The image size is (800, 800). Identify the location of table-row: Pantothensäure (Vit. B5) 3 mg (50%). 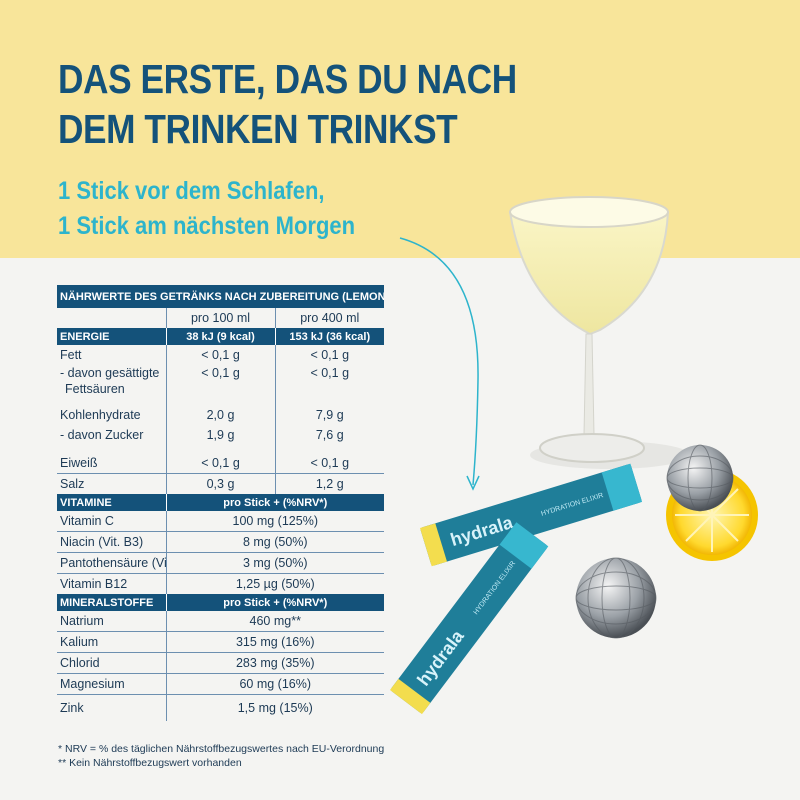
(220, 563).